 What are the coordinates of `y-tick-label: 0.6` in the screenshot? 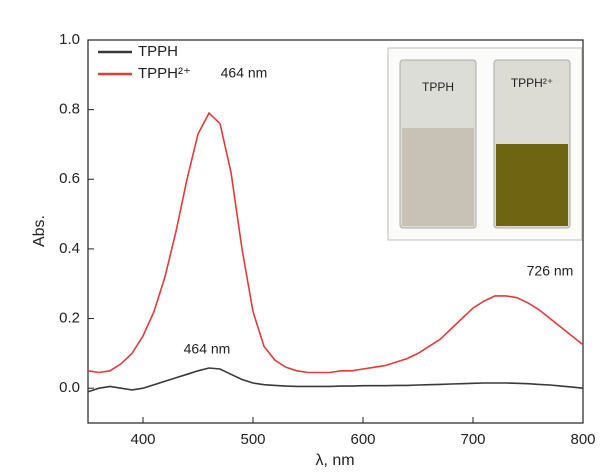 It's located at (69, 178).